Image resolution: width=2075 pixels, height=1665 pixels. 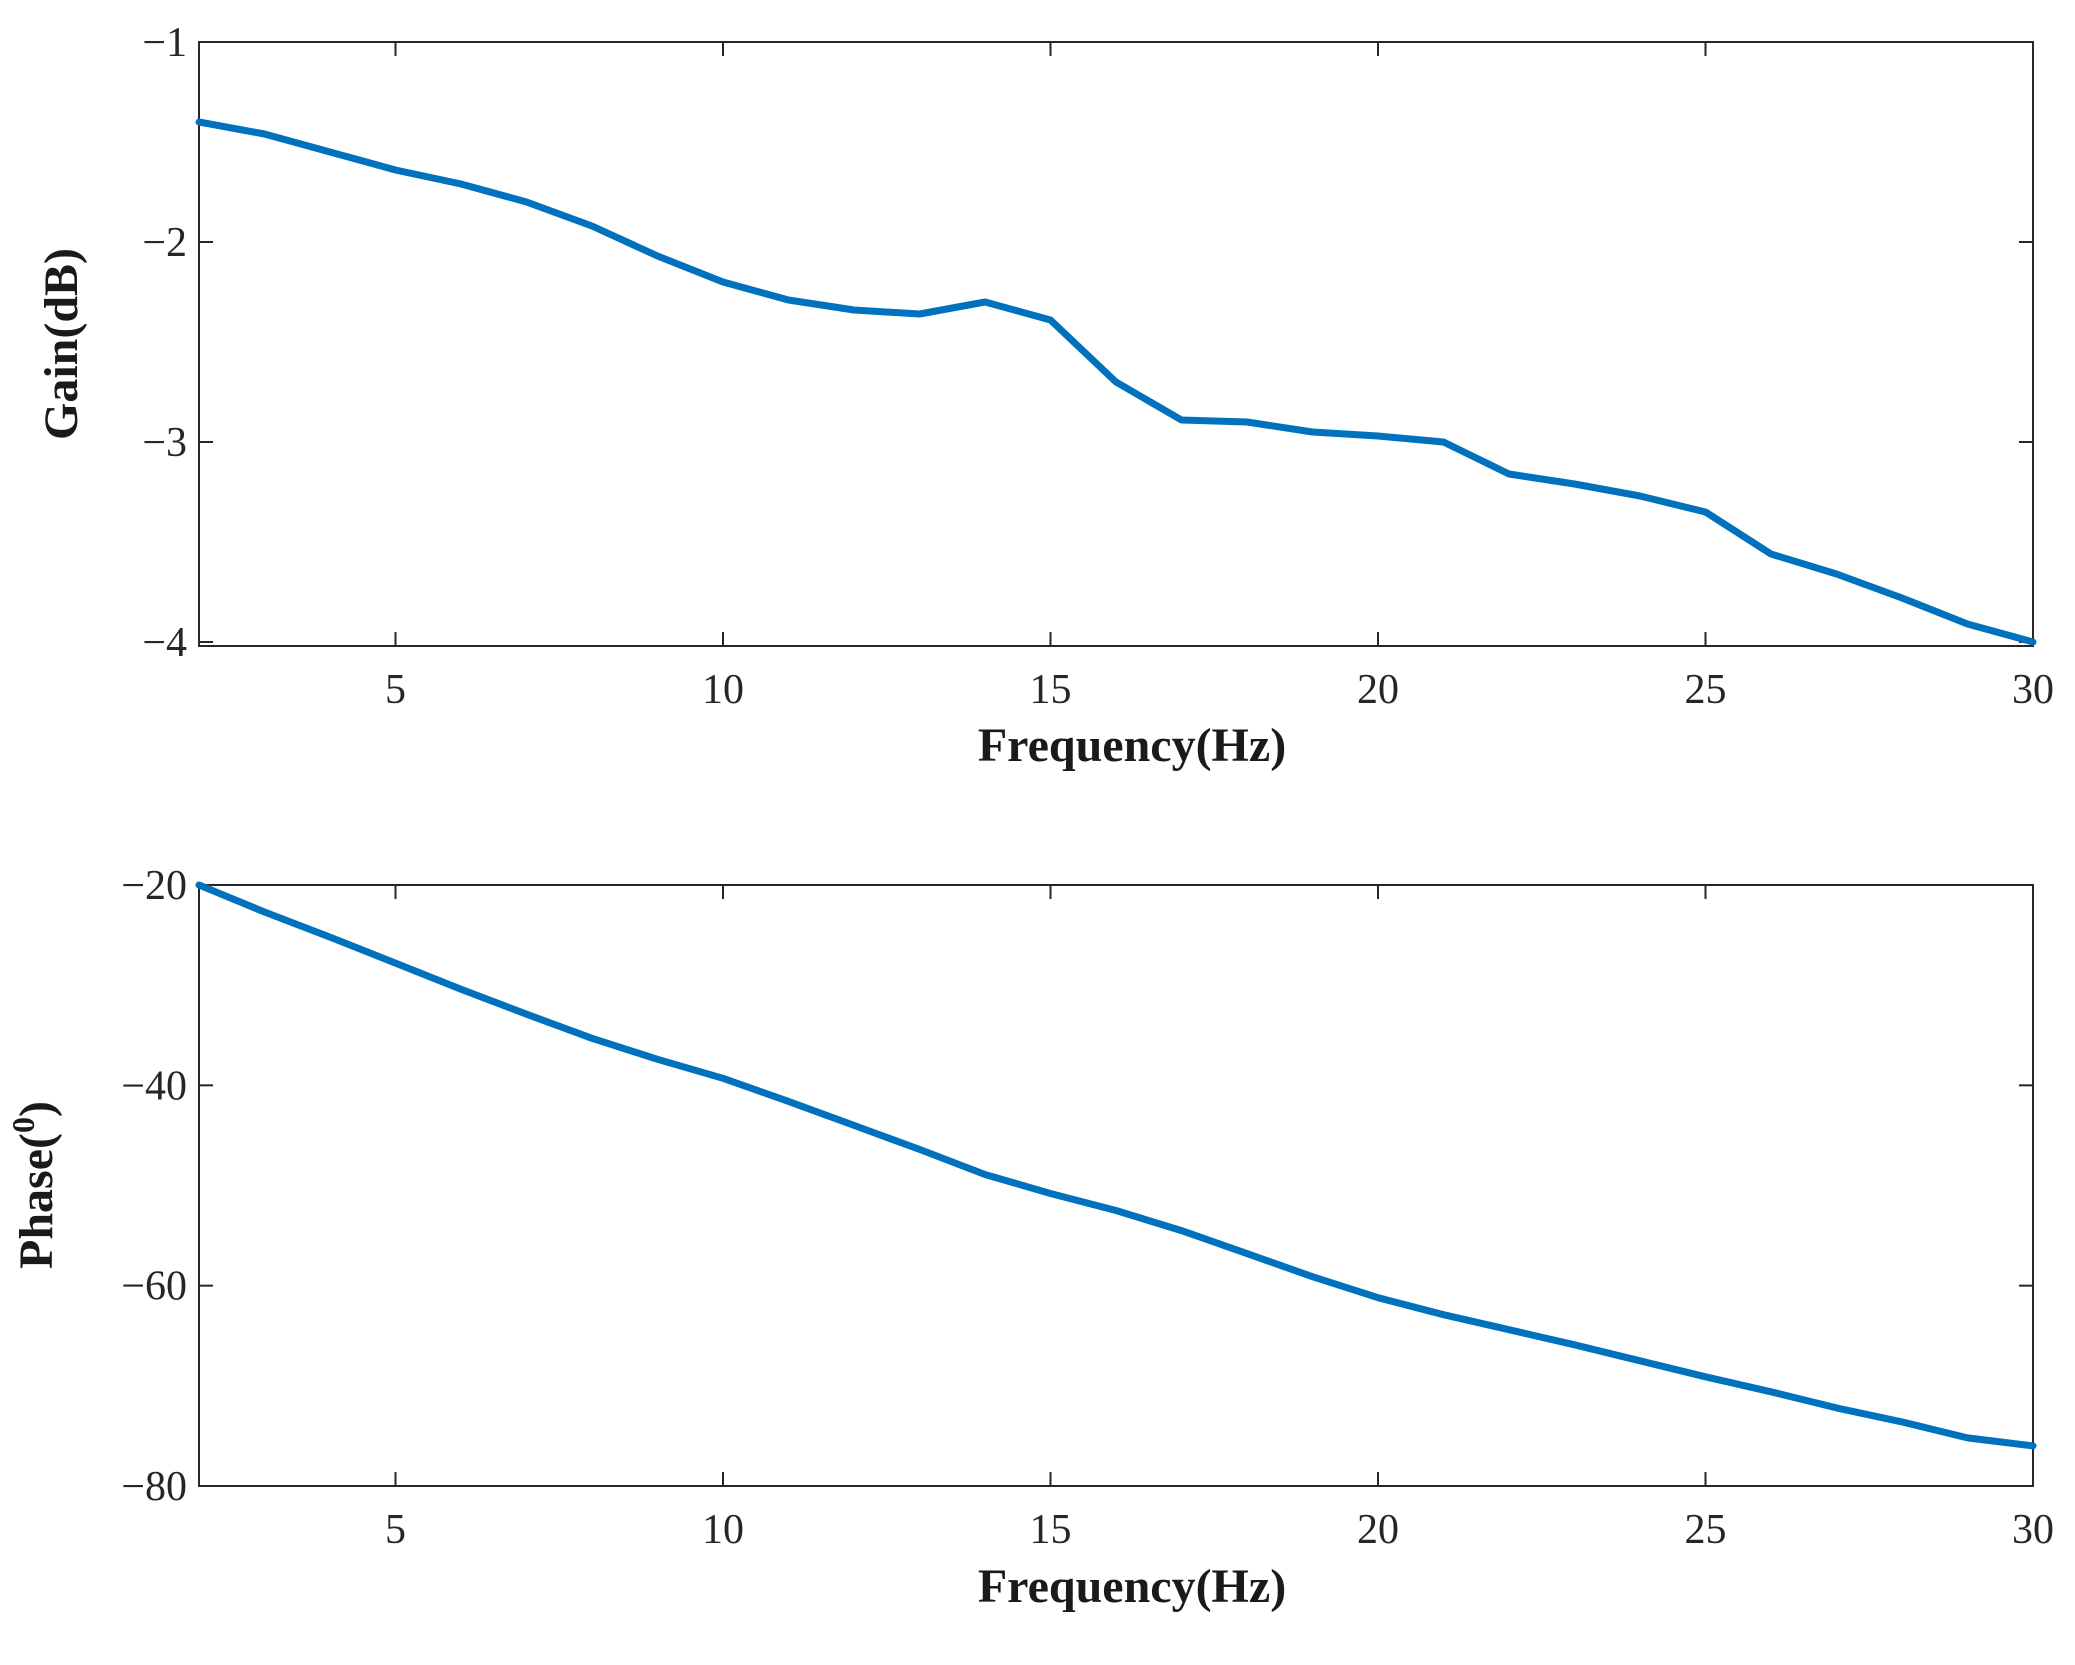 I want to click on gain-x-tick-label: 5, so click(x=395, y=690).